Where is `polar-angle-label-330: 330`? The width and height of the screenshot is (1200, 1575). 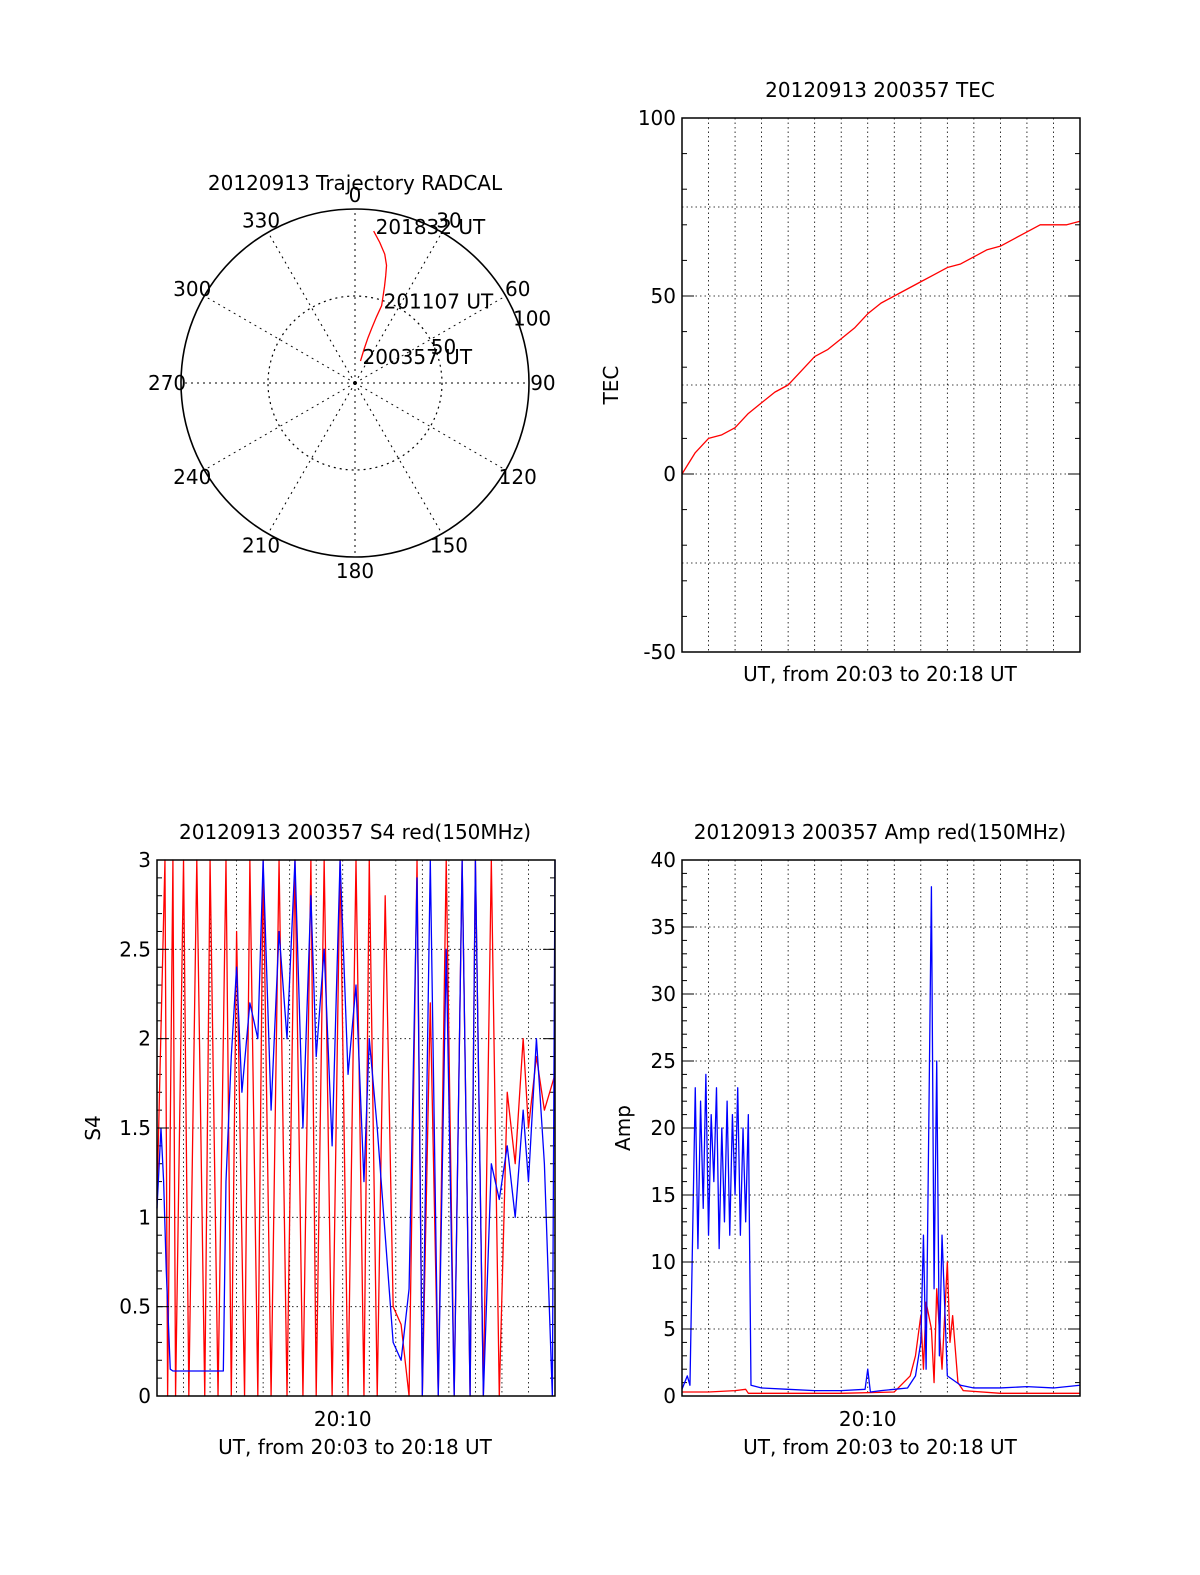 polar-angle-label-330: 330 is located at coordinates (261, 220).